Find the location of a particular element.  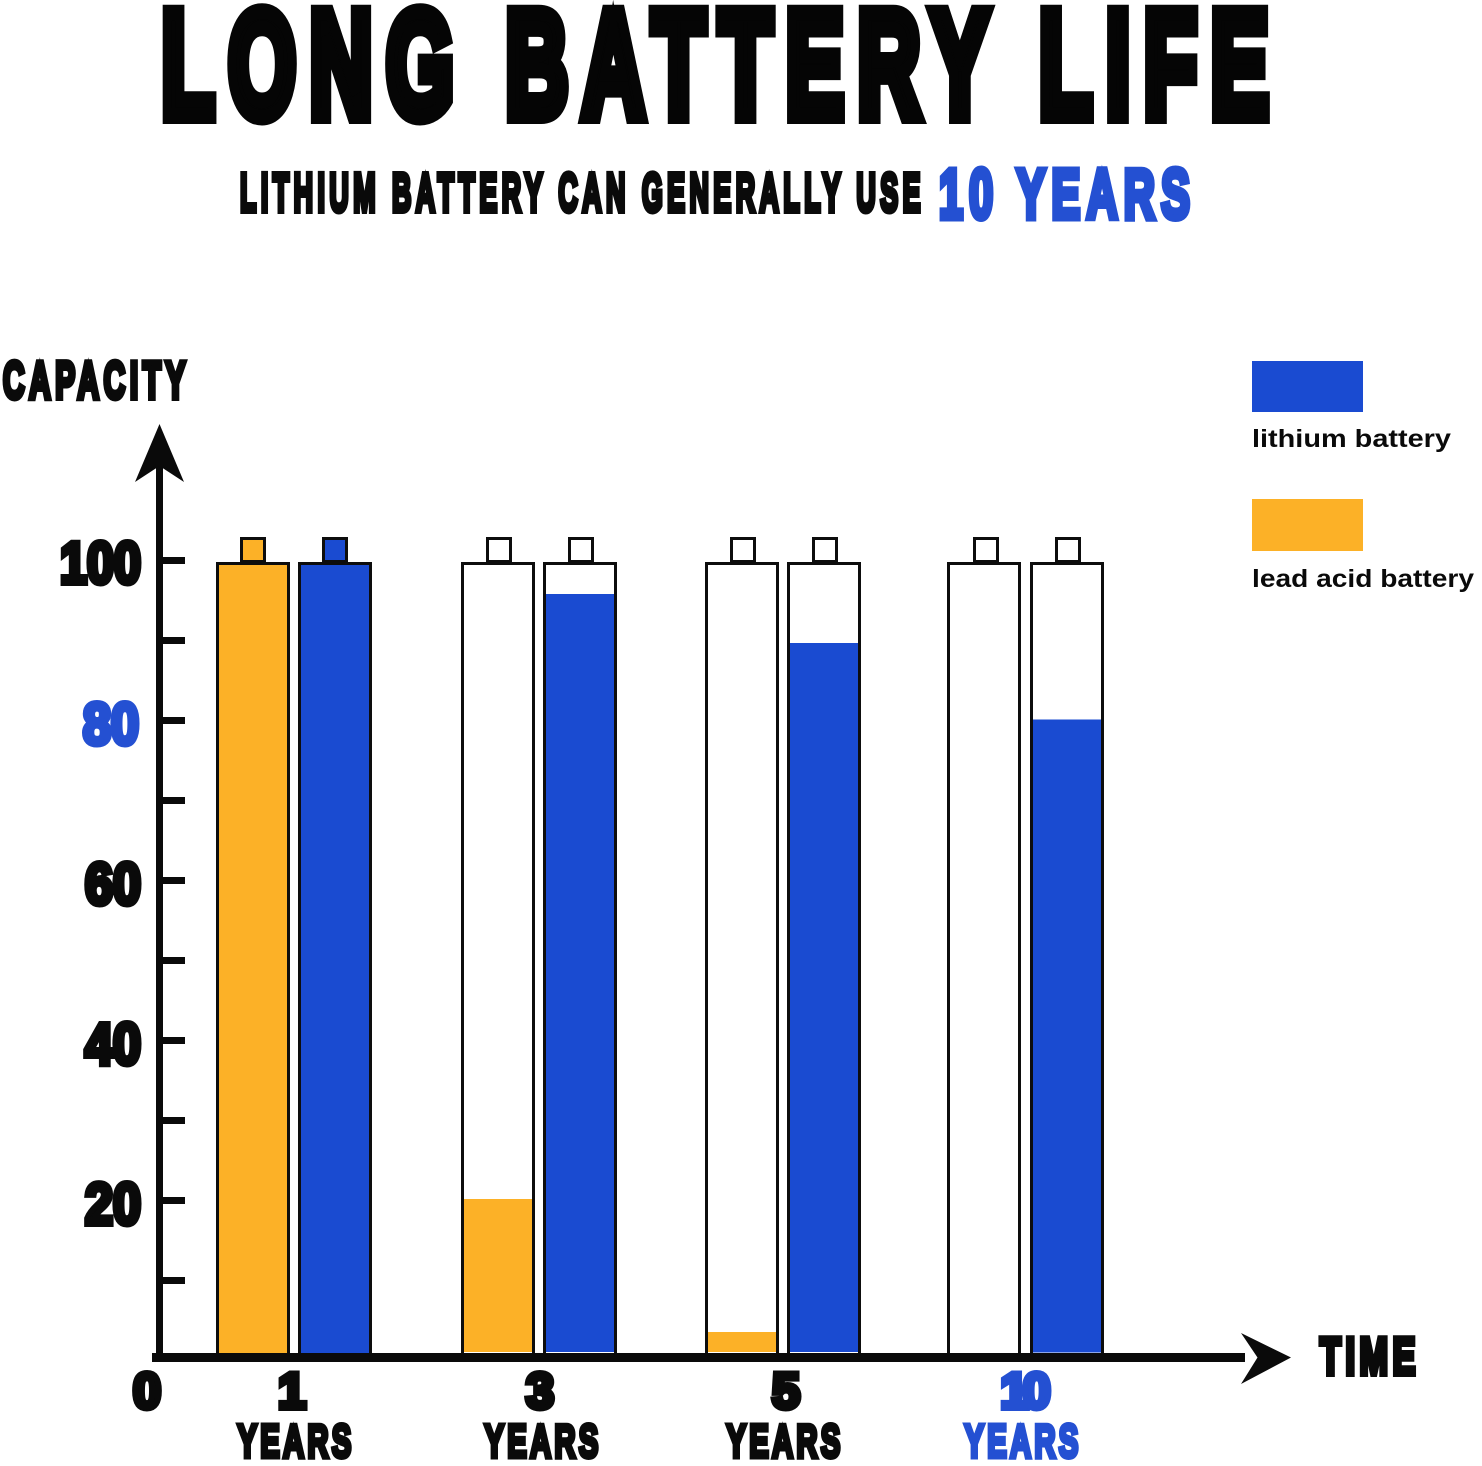

svg-text: 1 is located at coordinates (292, 1391).